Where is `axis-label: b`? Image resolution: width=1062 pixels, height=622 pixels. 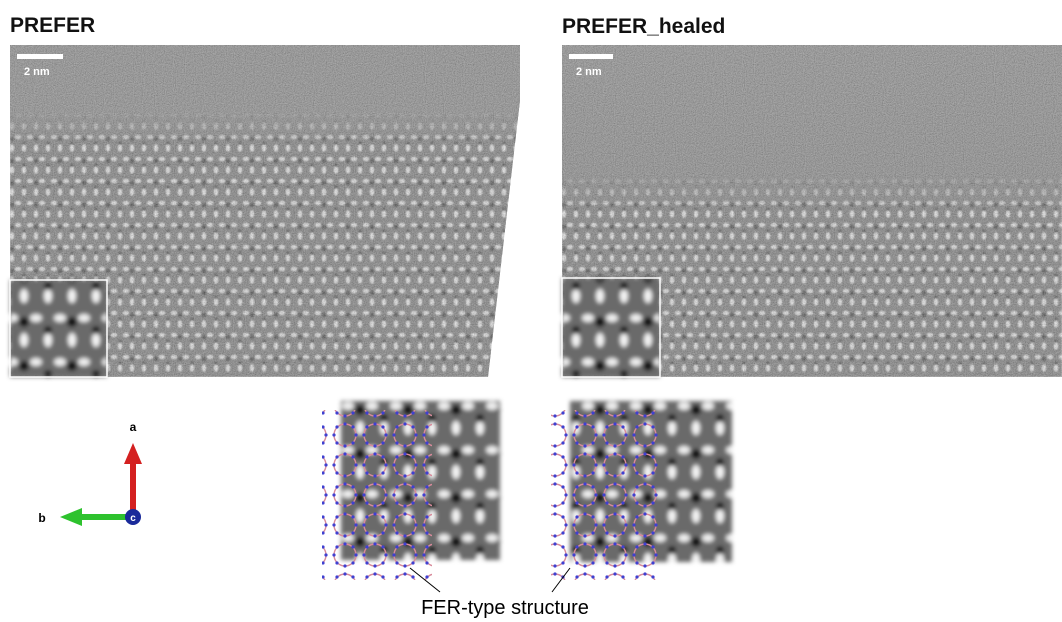
axis-label: b is located at coordinates (41, 518).